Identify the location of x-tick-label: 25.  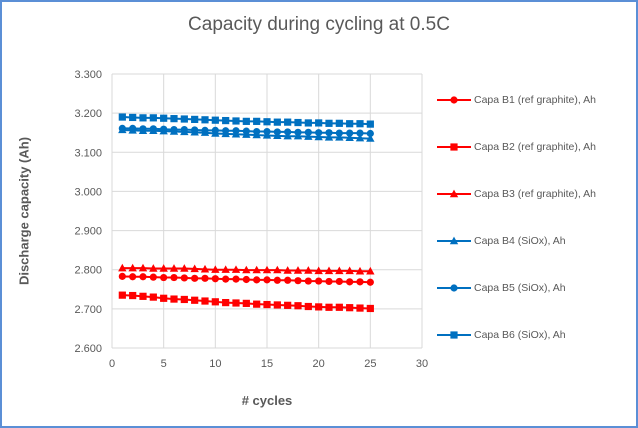
(370, 364).